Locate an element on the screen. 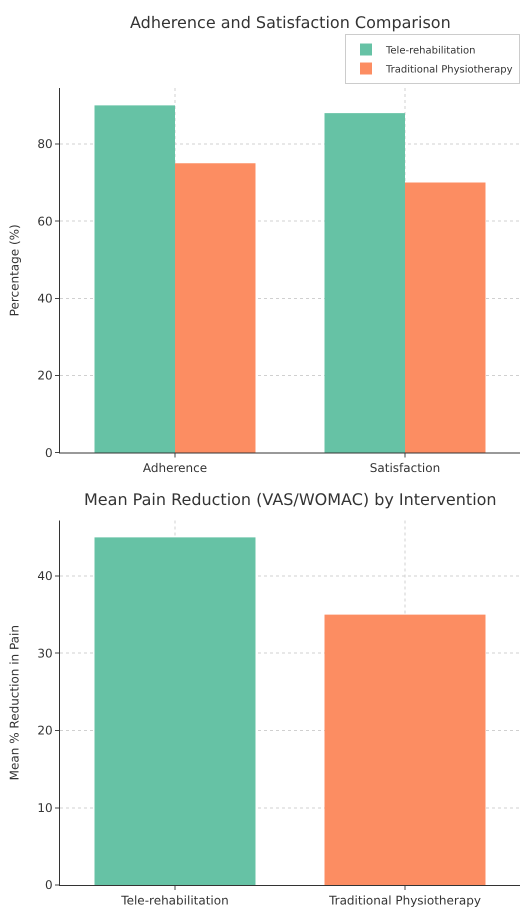  y-tick-label: 80 is located at coordinates (45, 144).